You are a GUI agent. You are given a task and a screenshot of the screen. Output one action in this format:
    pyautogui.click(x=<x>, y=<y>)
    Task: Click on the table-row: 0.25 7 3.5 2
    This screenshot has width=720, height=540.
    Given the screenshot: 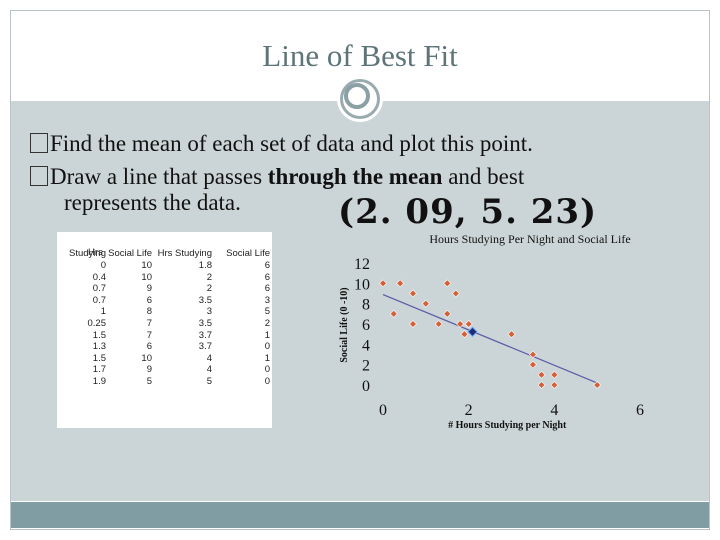 What is the action you would take?
    pyautogui.click(x=165, y=324)
    